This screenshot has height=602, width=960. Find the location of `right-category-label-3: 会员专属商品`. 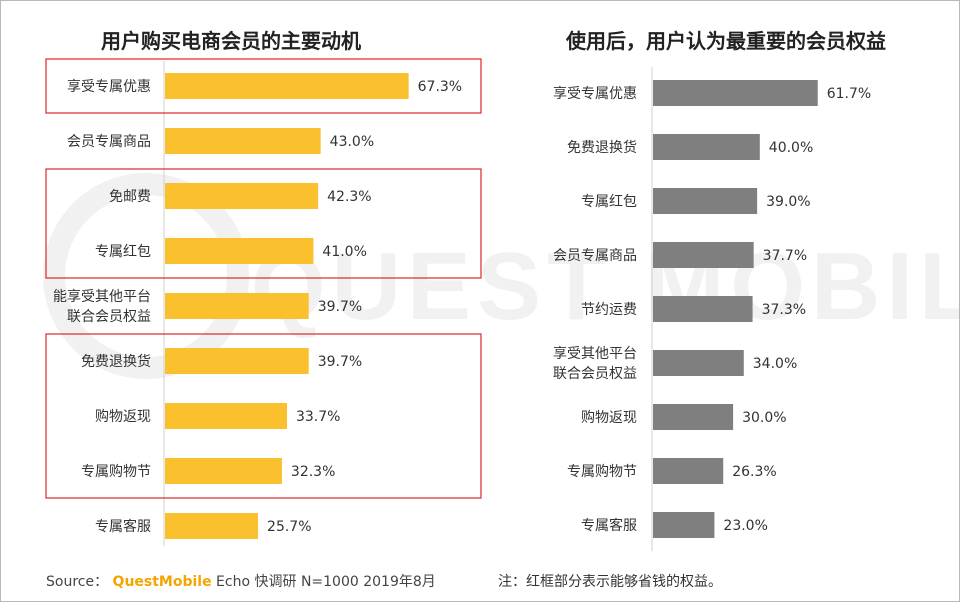

right-category-label-3: 会员专属商品 is located at coordinates (595, 256).